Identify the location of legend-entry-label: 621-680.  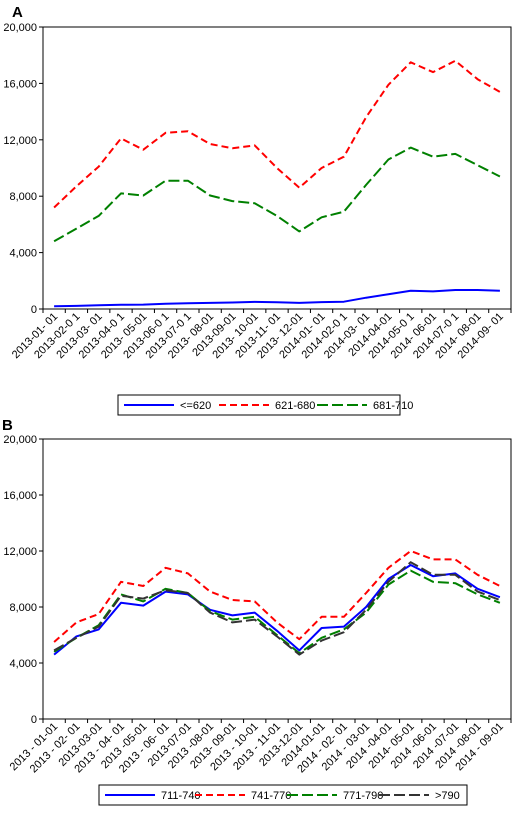
(295, 406).